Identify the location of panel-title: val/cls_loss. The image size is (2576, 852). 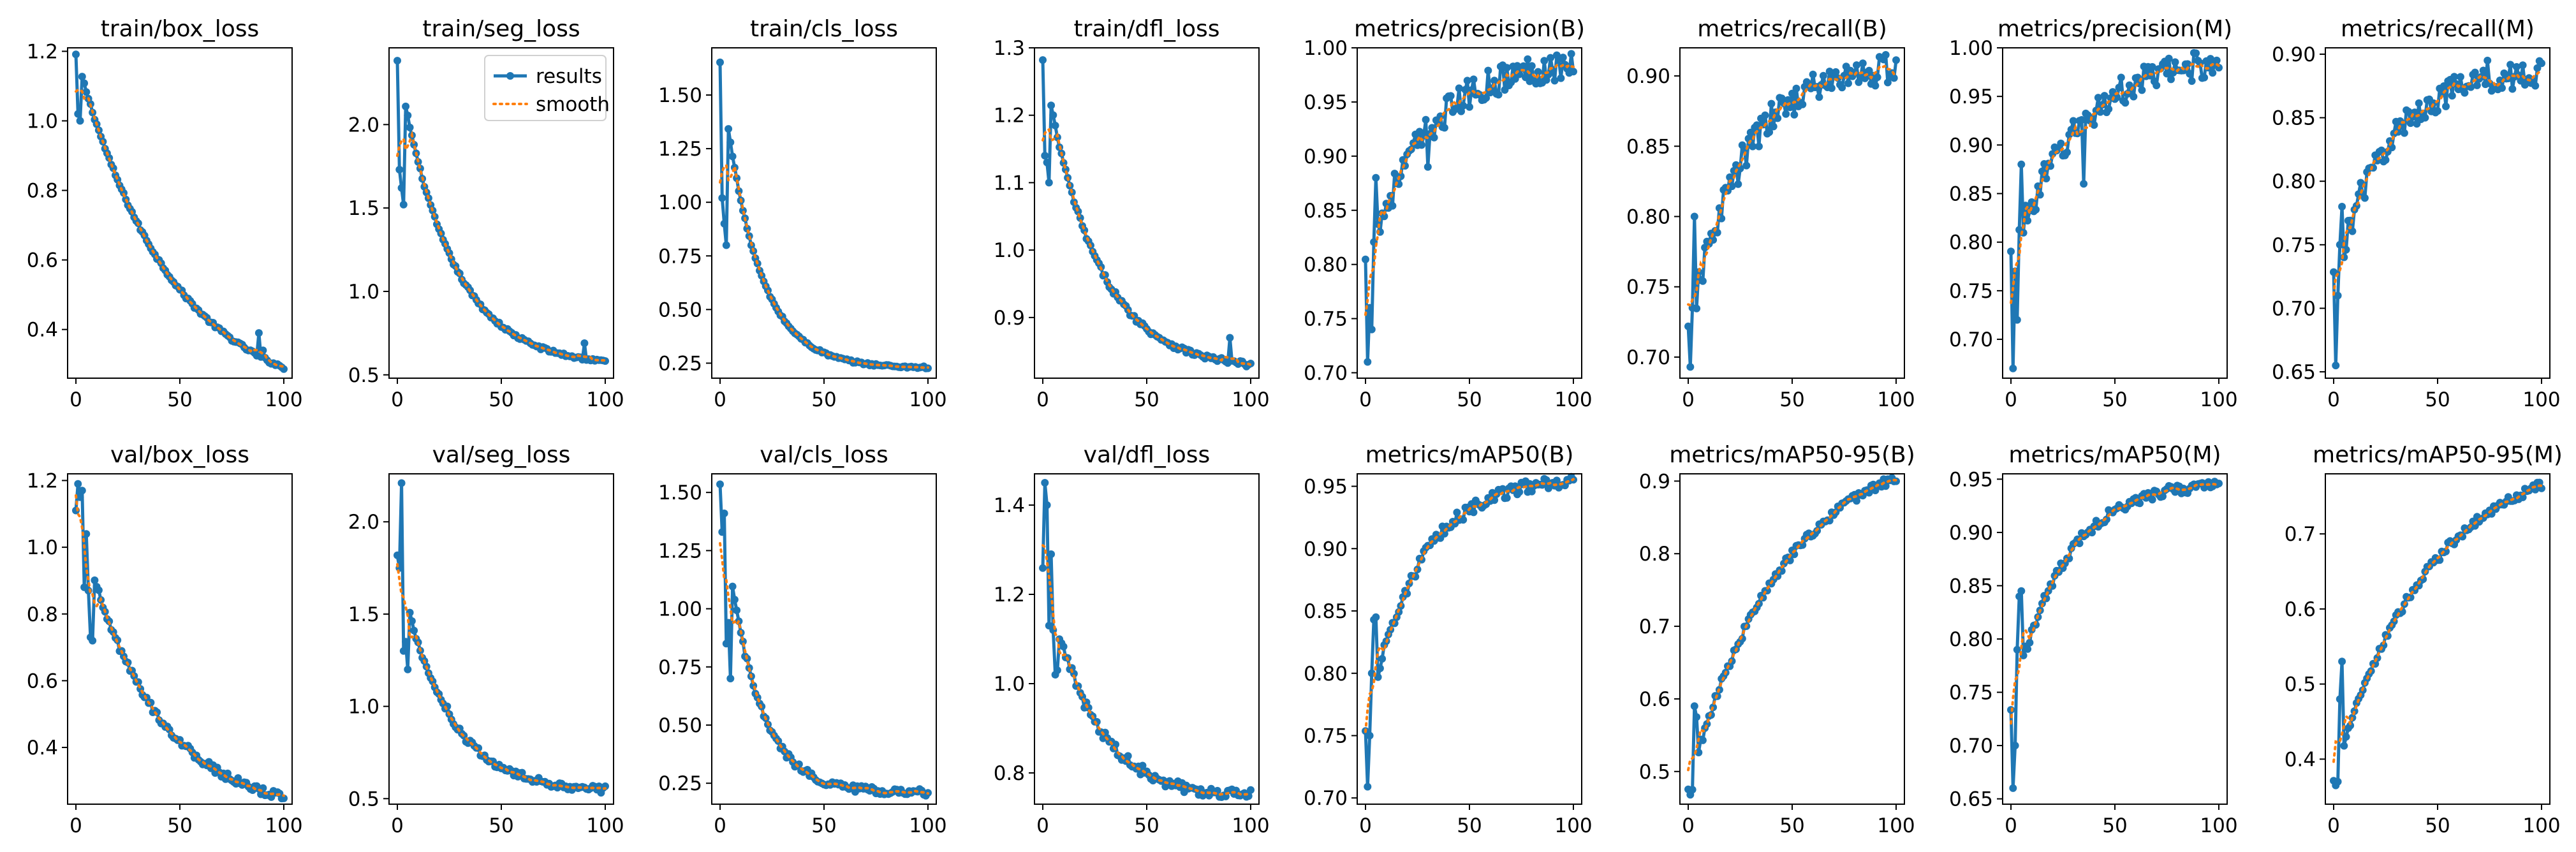
(824, 455).